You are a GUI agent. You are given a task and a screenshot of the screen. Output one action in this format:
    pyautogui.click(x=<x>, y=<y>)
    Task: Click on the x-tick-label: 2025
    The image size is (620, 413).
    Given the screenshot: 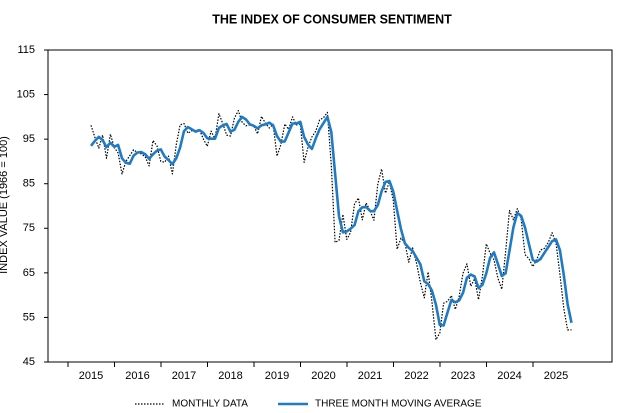 What is the action you would take?
    pyautogui.click(x=556, y=376)
    